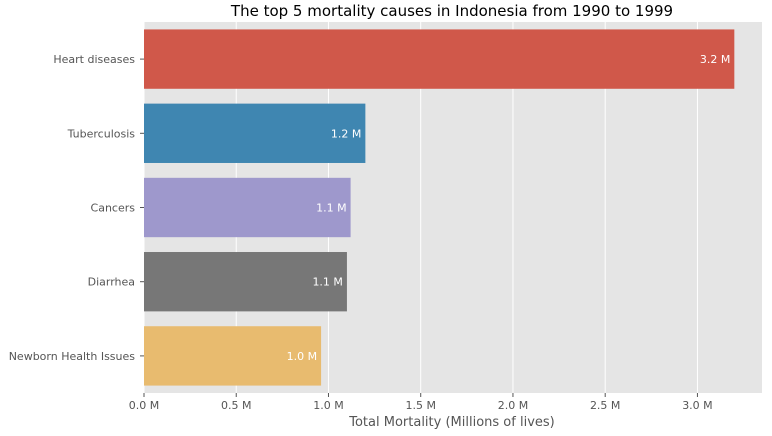 This screenshot has width=772, height=436. What do you see at coordinates (697, 405) in the screenshot?
I see `x-tick-label: 3.0 M` at bounding box center [697, 405].